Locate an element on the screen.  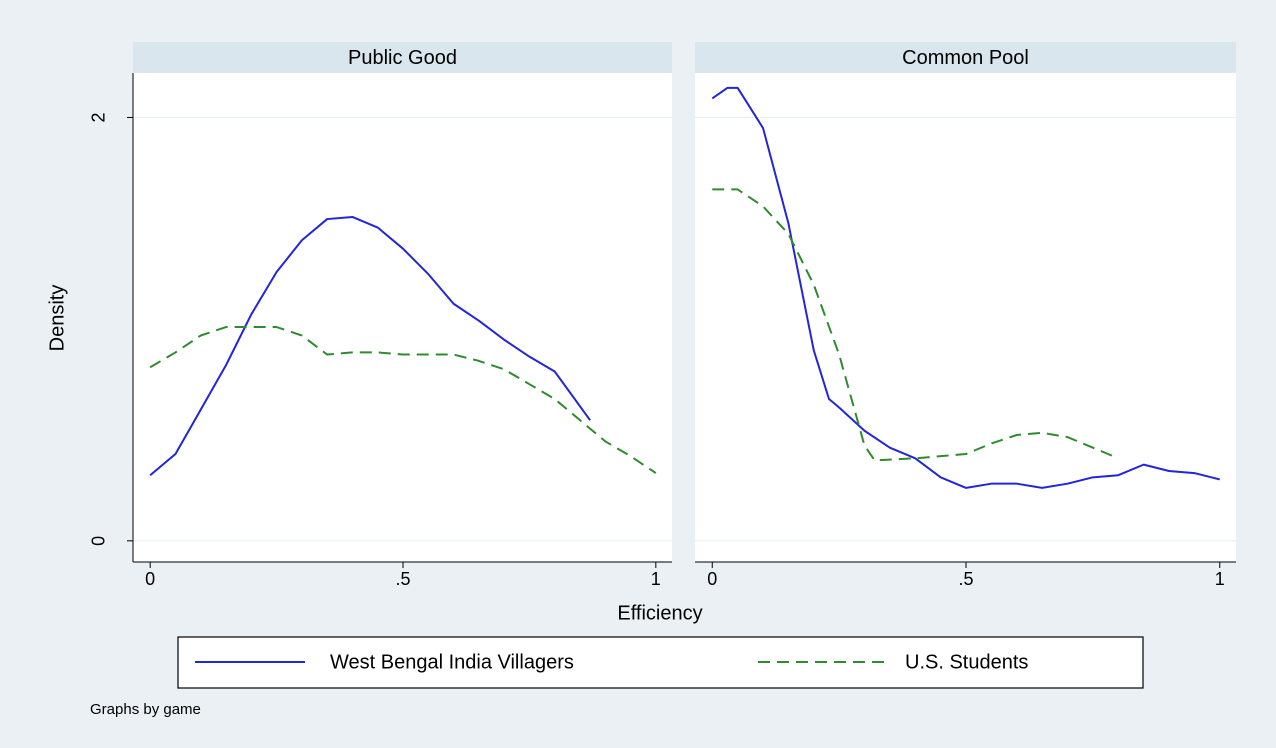
x-axis-title: Efficiency is located at coordinates (659, 613).